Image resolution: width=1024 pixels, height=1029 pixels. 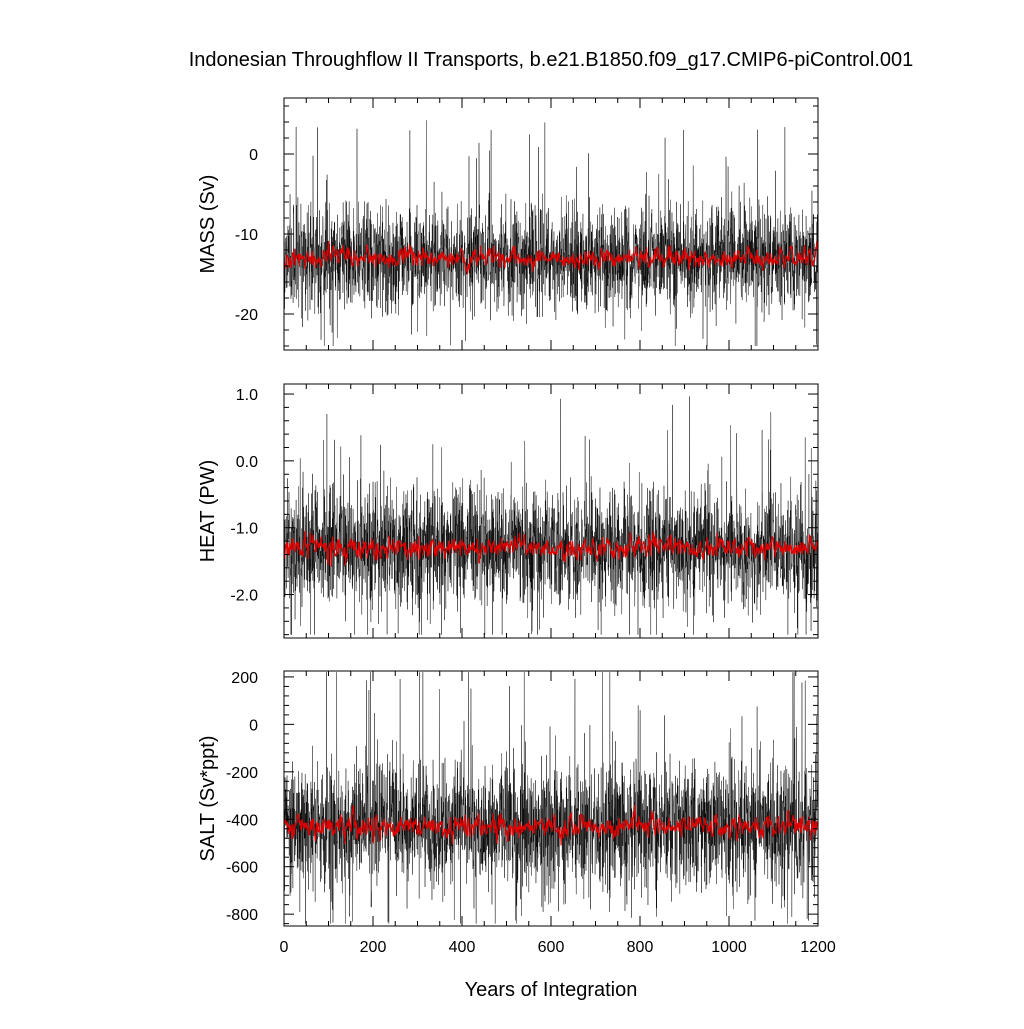 I want to click on y-tick-label: -400, so click(x=242, y=820).